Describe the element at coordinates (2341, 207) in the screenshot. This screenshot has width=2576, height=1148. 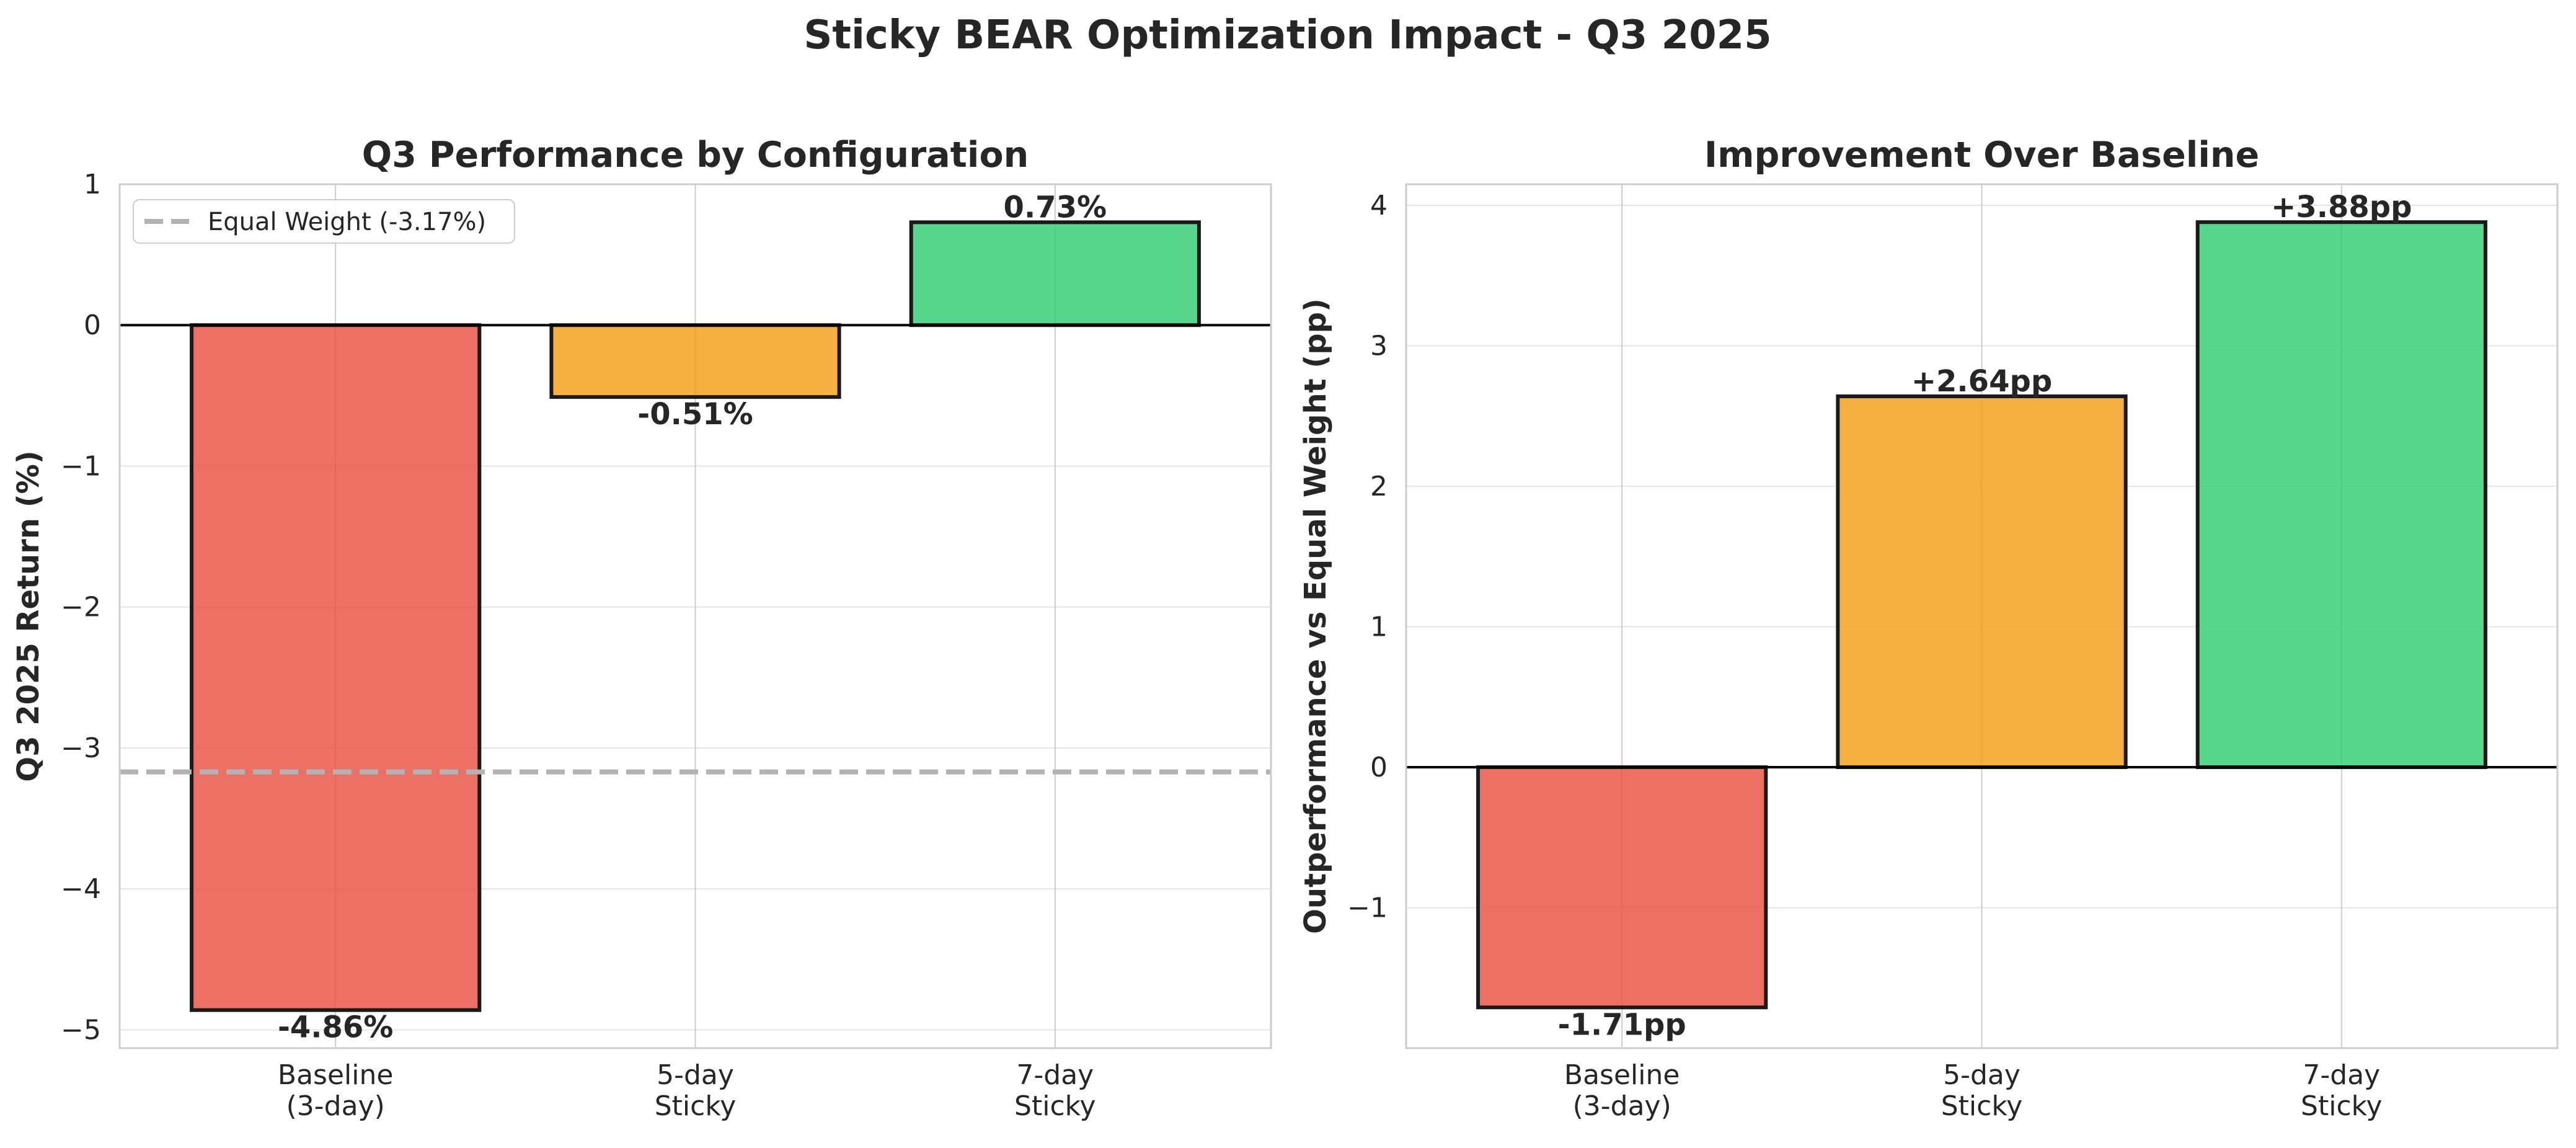
I see `data-label: +3.88pp` at that location.